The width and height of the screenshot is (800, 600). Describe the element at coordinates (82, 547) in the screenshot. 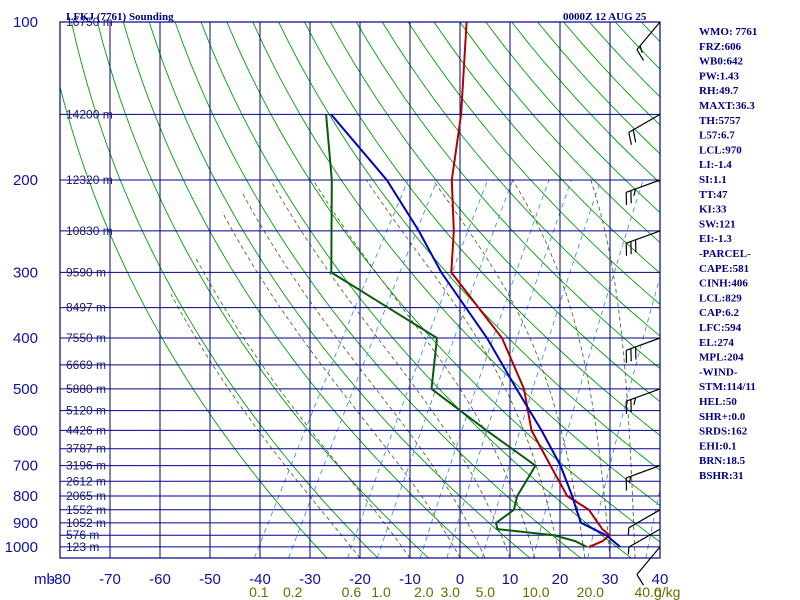

I see `height-label: 123 m` at that location.